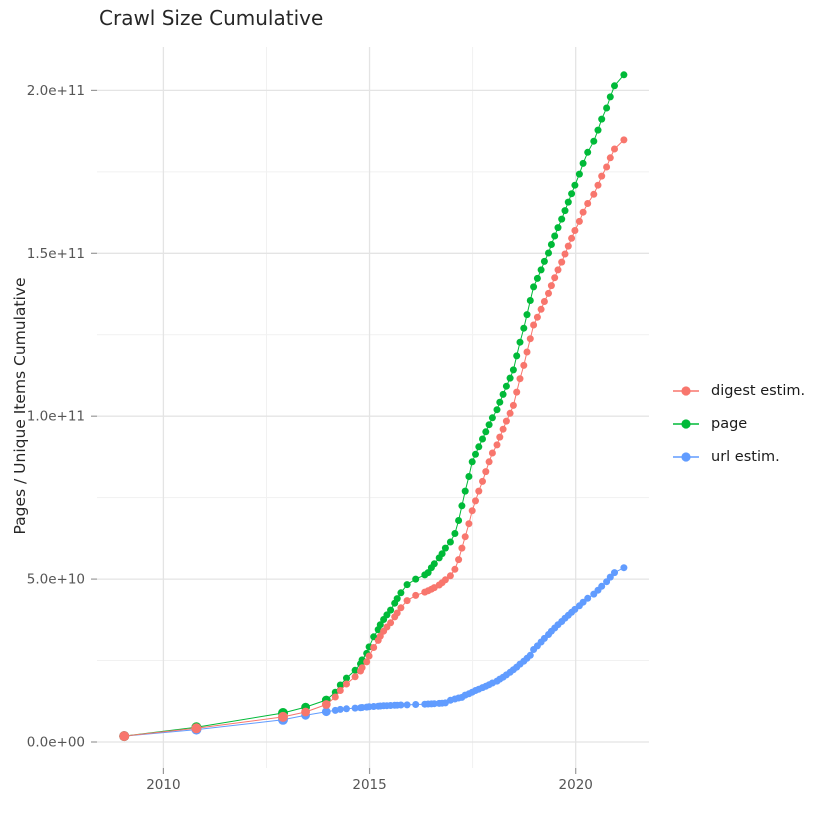  Describe the element at coordinates (729, 424) in the screenshot. I see `legend-label-page: page` at that location.